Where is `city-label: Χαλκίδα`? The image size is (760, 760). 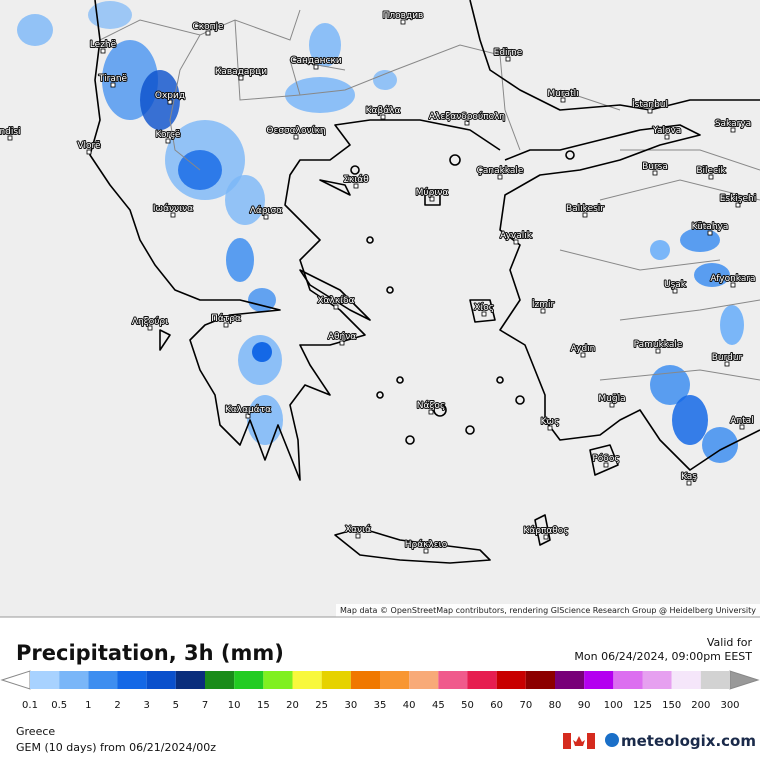 city-label: Χαλκίδα is located at coordinates (335, 301).